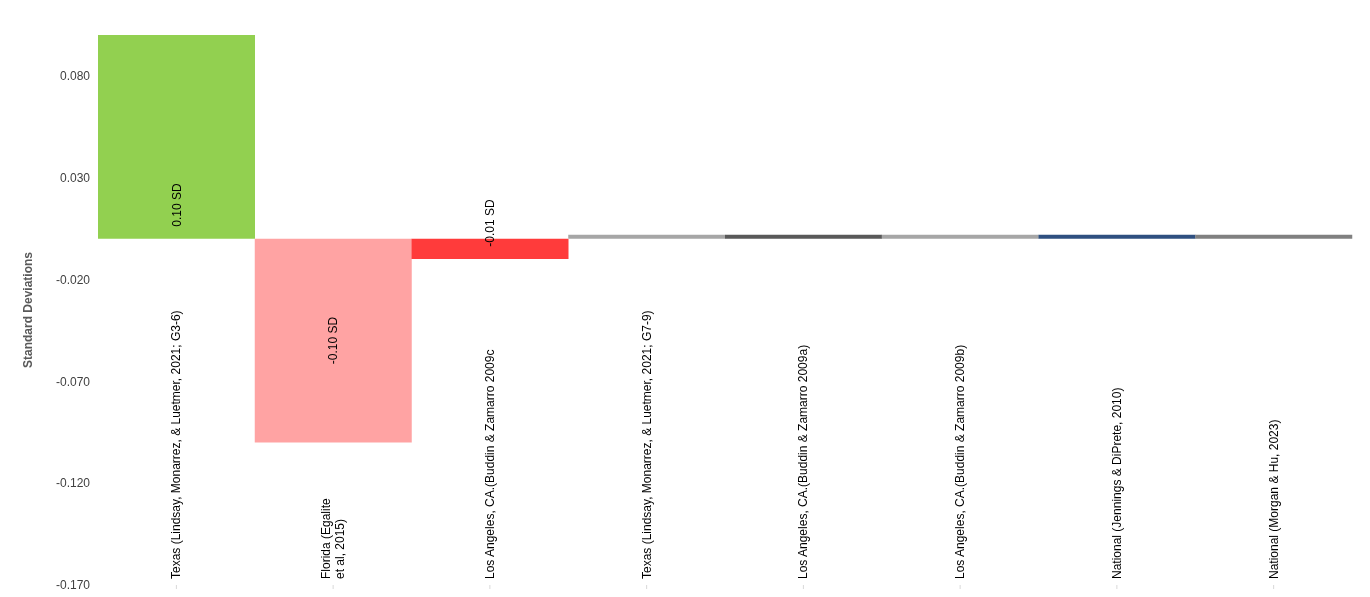 The height and width of the screenshot is (597, 1370). I want to click on y-tick-label: -0.120, so click(73, 483).